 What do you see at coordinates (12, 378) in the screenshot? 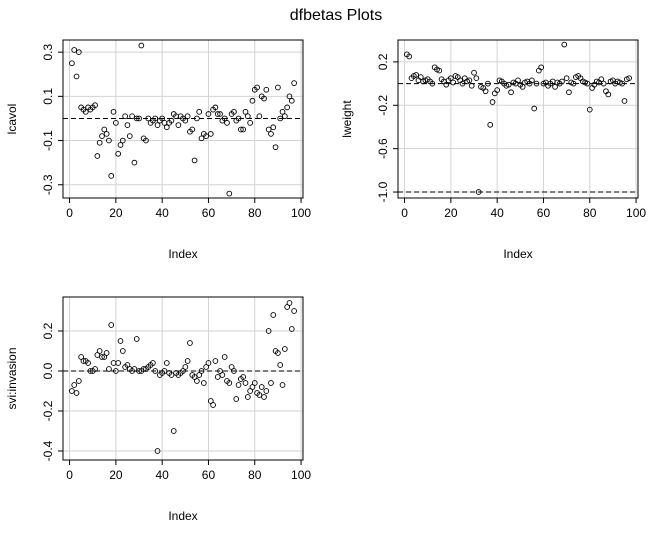
I see `y-axis-label: svi:invasion` at bounding box center [12, 378].